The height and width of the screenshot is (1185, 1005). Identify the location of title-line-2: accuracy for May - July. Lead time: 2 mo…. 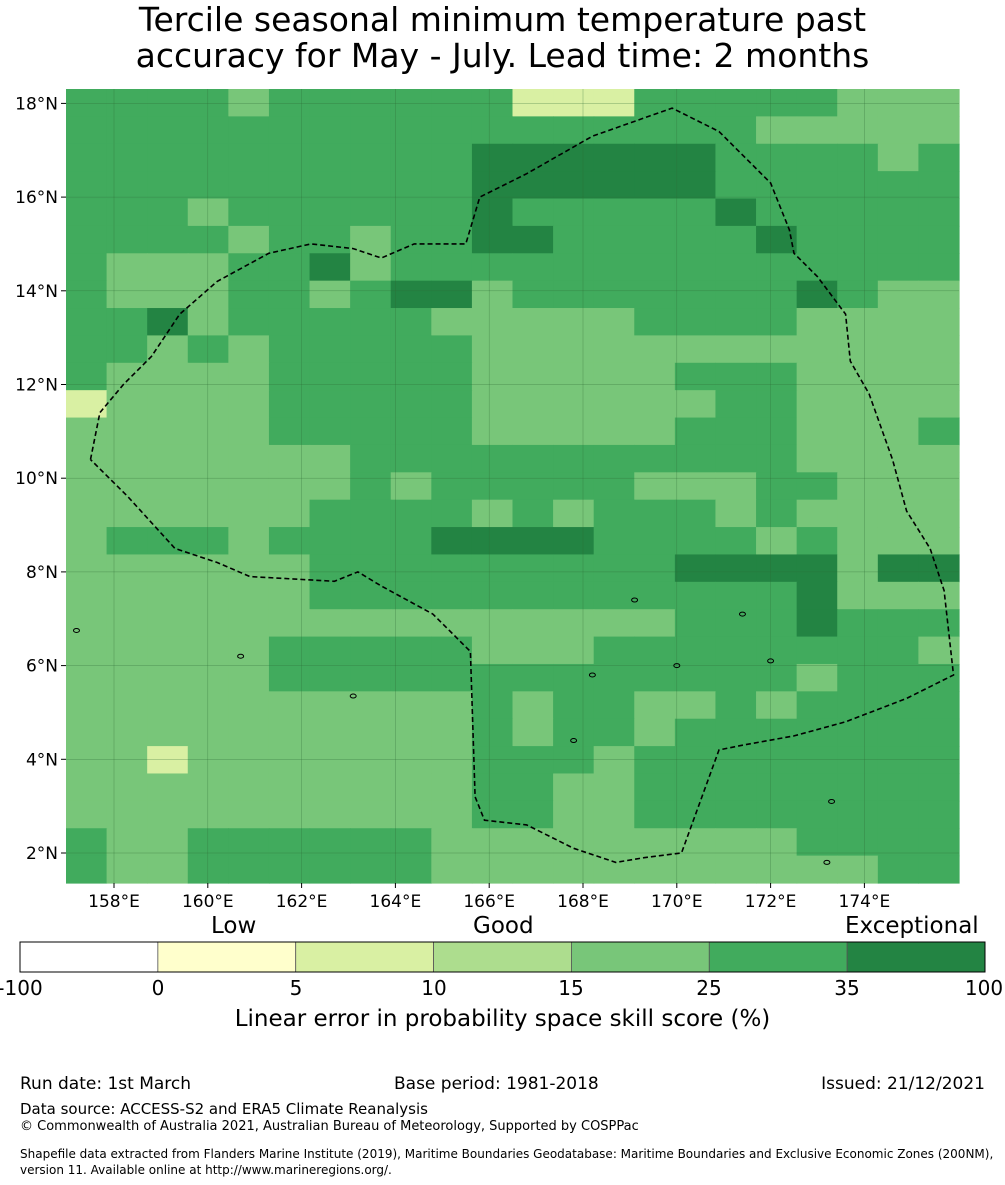
(502, 55).